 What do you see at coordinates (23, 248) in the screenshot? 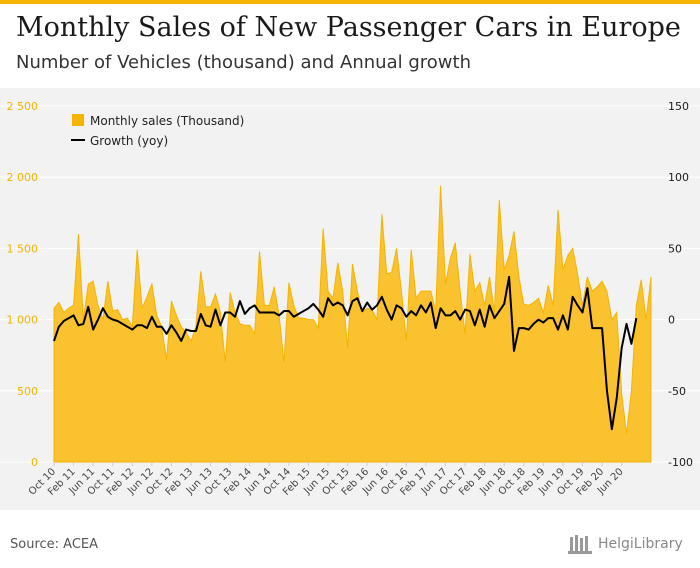
I see `left-tick-label: 1 500` at bounding box center [23, 248].